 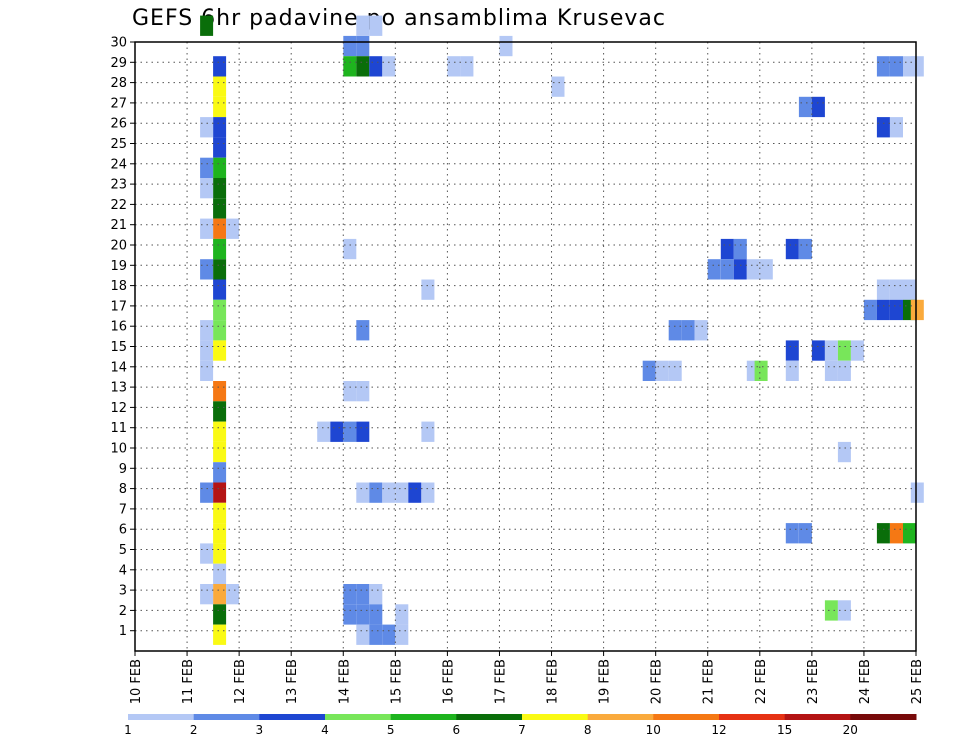 I want to click on x-tick-label: 11 FEB, so click(x=188, y=681).